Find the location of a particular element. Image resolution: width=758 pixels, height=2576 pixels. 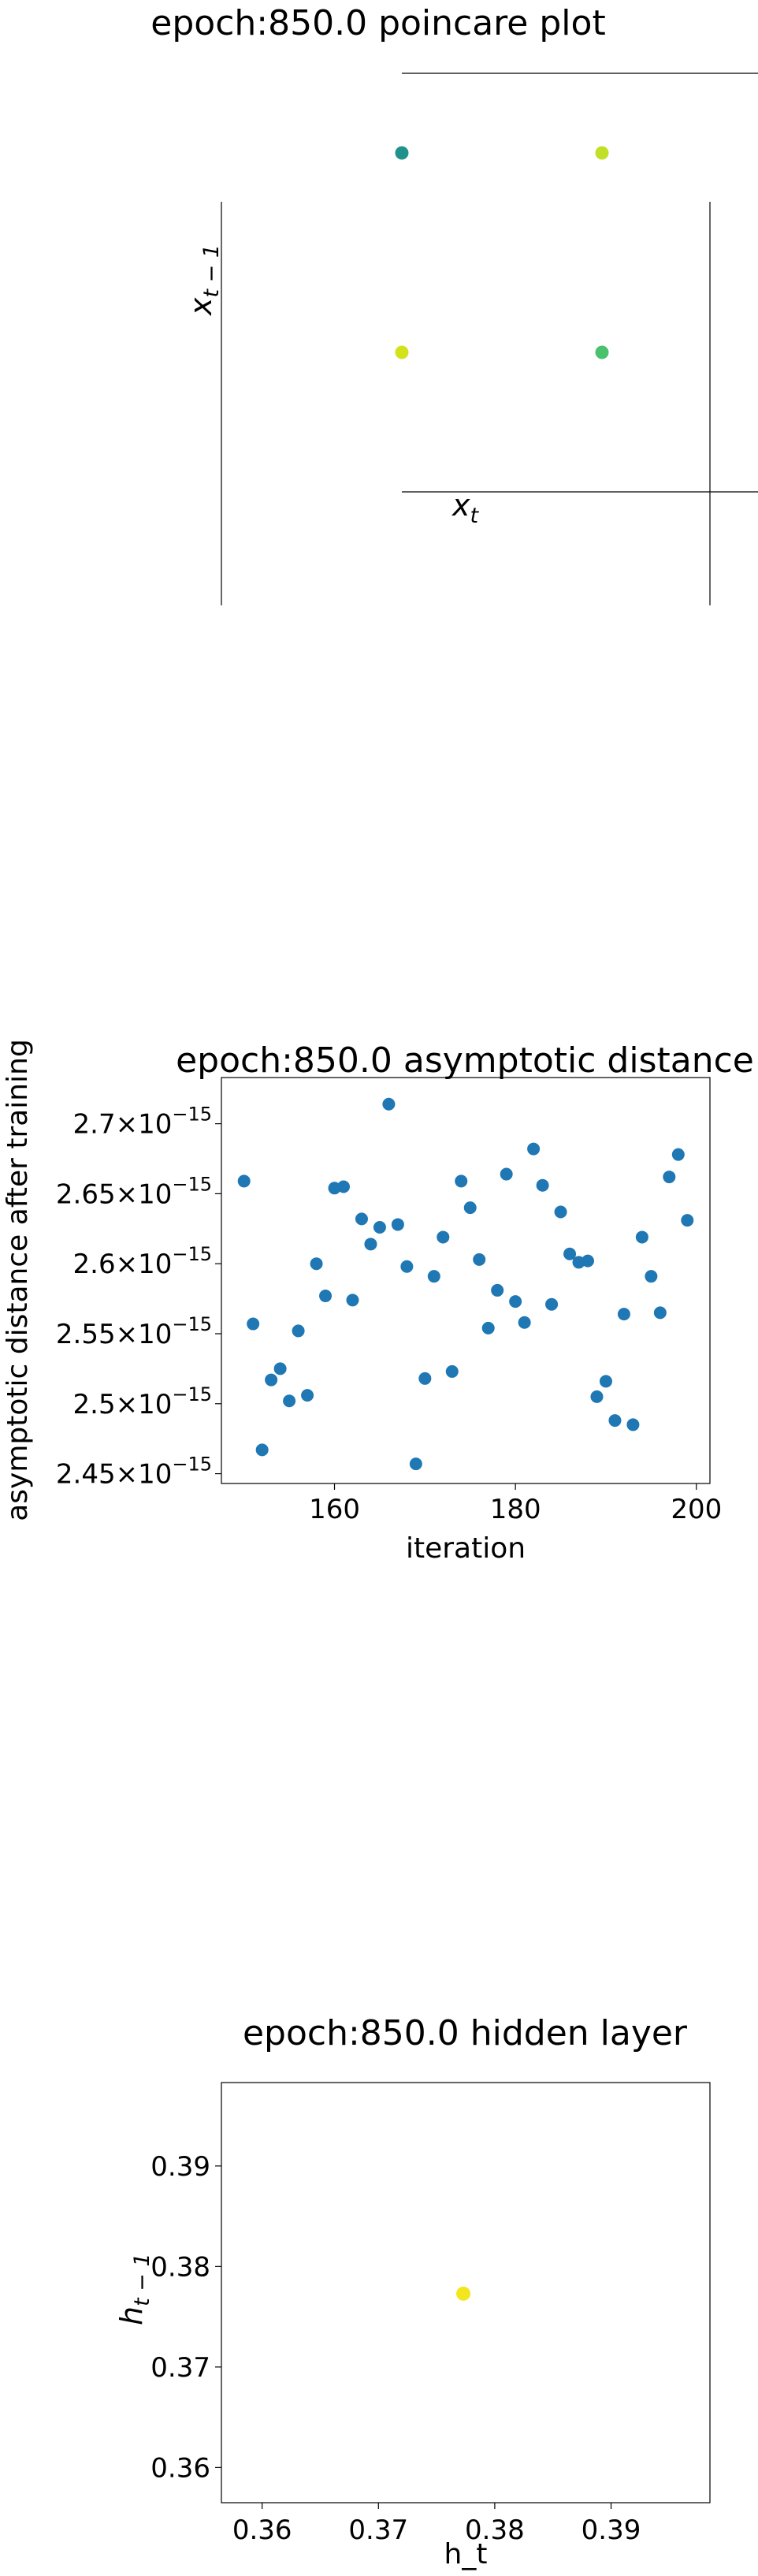

y-tick-label: 0.37 is located at coordinates (180, 2368).